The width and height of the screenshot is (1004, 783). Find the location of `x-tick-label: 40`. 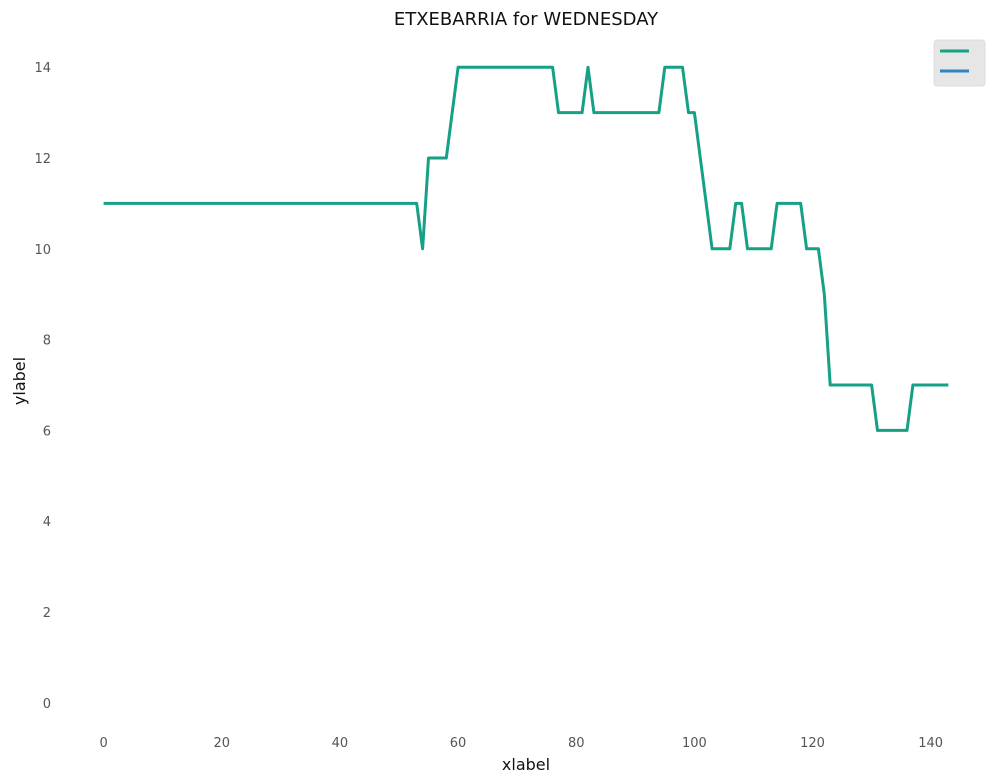

x-tick-label: 40 is located at coordinates (340, 743).